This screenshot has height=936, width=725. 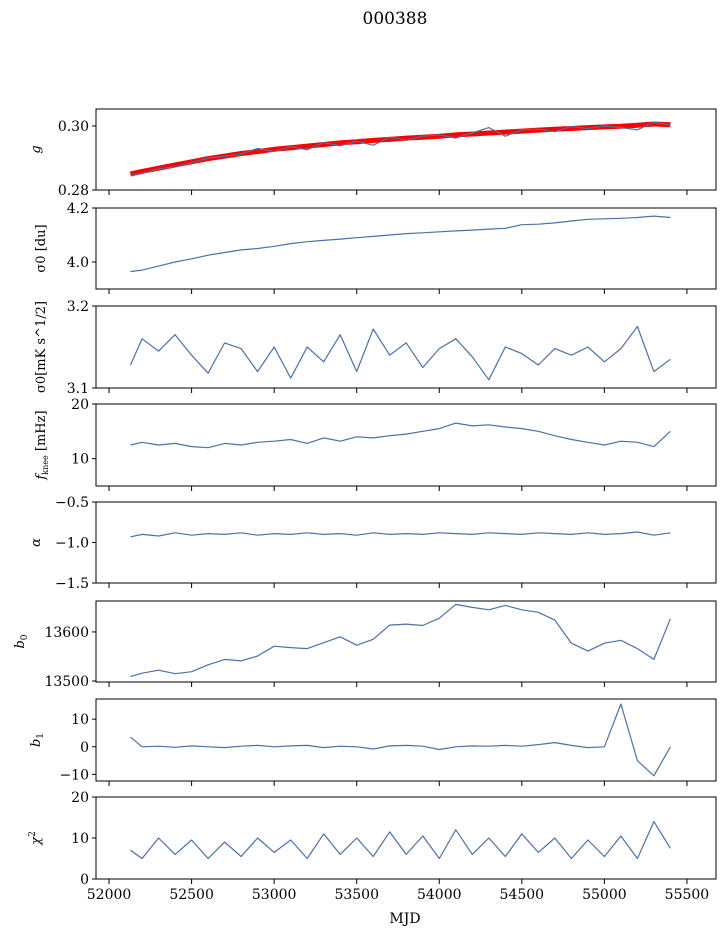 What do you see at coordinates (41, 248) in the screenshot?
I see `y-axis-label: σ0 [du]` at bounding box center [41, 248].